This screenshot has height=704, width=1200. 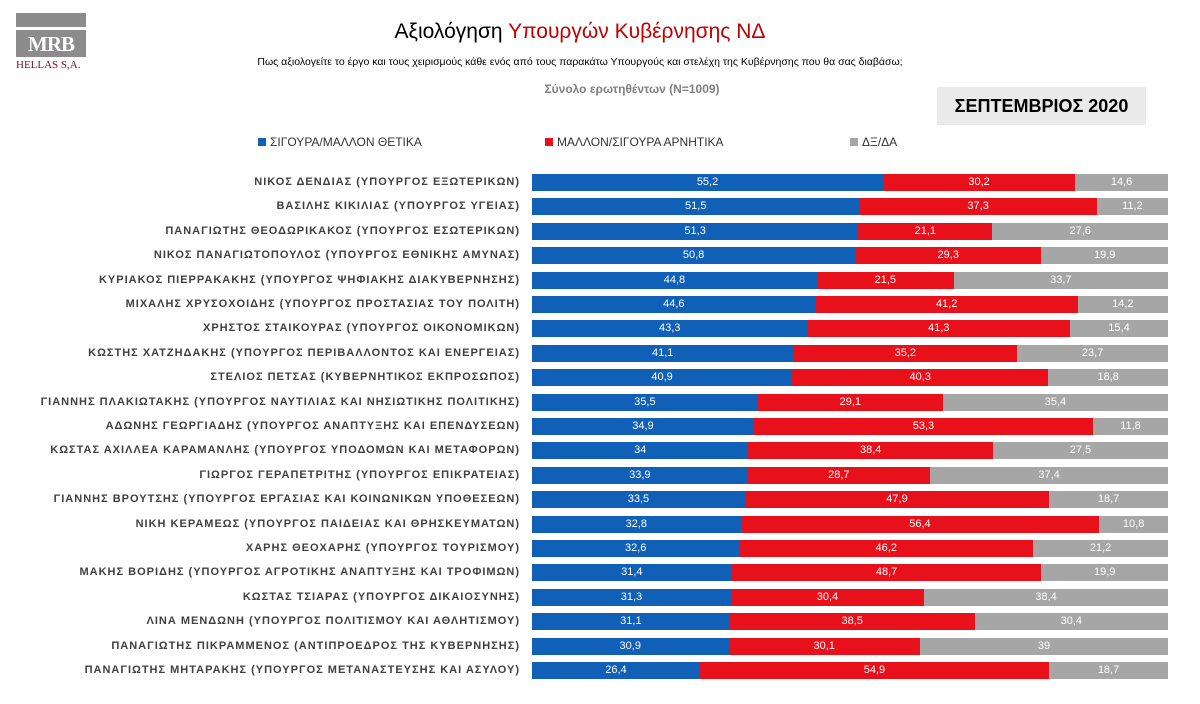 I want to click on bar-segment: 21,1, so click(x=925, y=231).